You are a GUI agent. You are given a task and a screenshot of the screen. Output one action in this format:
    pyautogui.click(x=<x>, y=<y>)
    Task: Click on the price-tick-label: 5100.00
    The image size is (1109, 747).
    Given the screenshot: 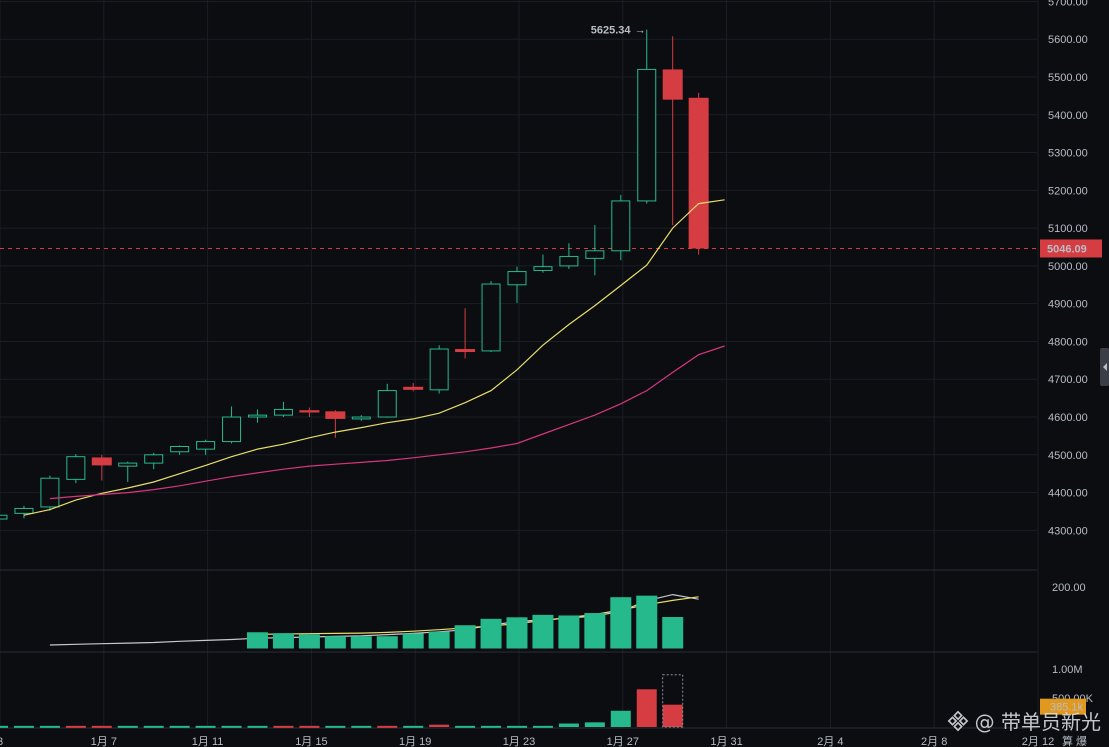 What is the action you would take?
    pyautogui.click(x=1068, y=229)
    